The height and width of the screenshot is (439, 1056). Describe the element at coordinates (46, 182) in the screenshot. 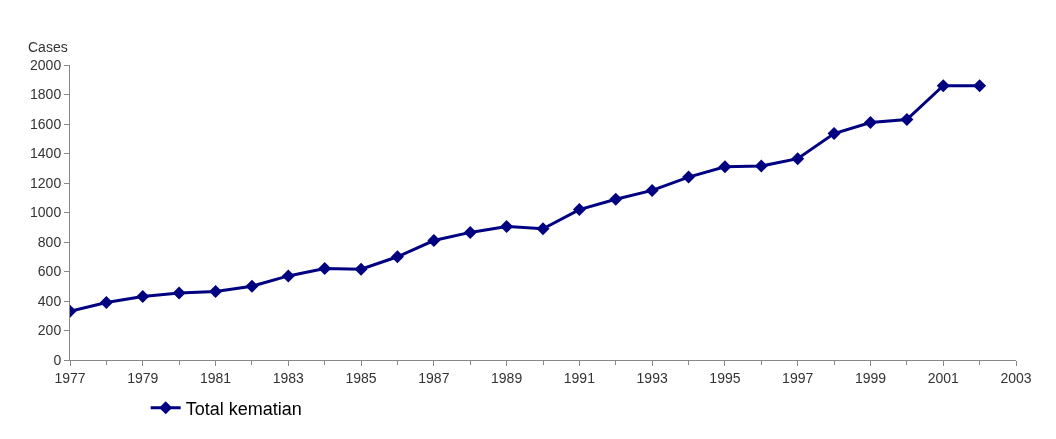

I see `y-tick-label: 1200` at that location.